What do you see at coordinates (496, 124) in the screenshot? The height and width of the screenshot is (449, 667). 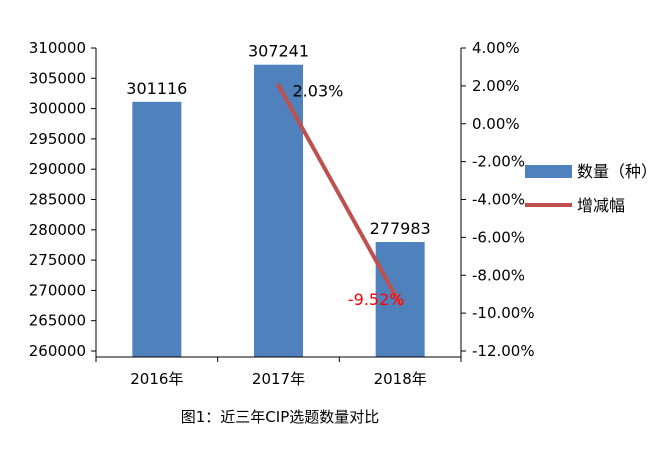 I see `right-tick-label: 0.00%` at bounding box center [496, 124].